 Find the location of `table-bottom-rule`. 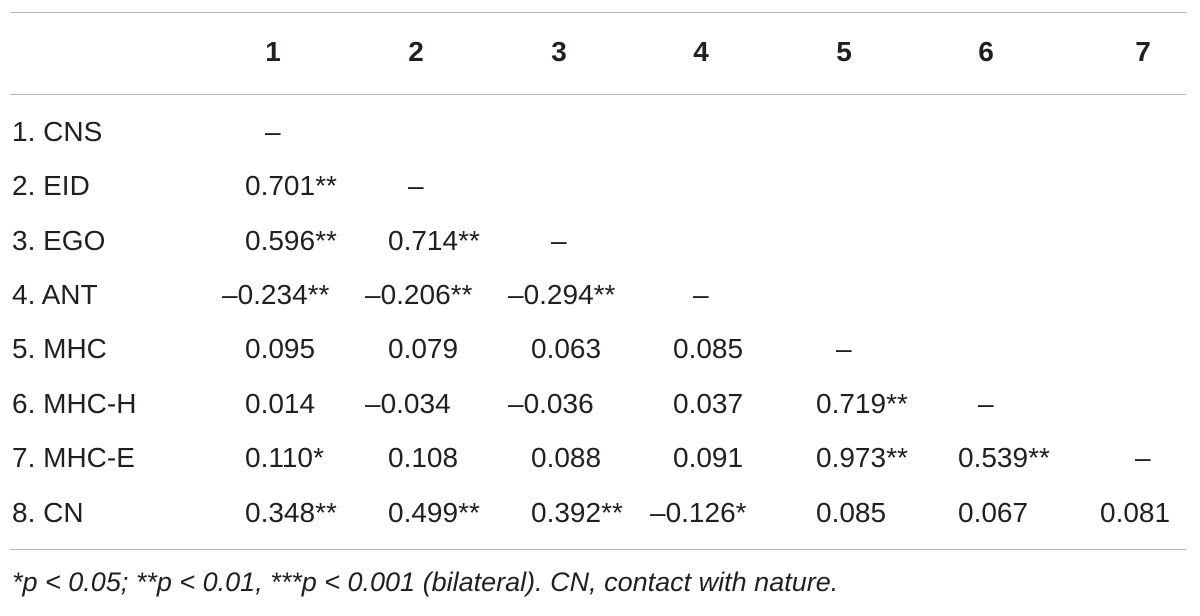

table-bottom-rule is located at coordinates (598, 549).